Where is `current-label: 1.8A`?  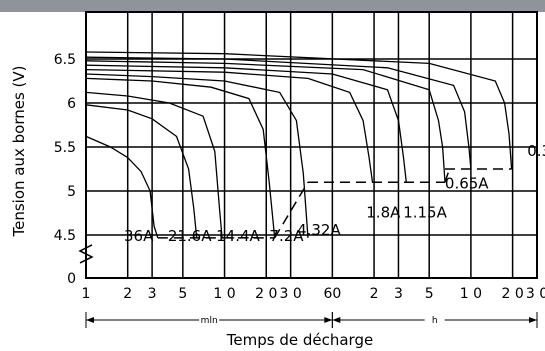
current-label: 1.8A is located at coordinates (383, 212).